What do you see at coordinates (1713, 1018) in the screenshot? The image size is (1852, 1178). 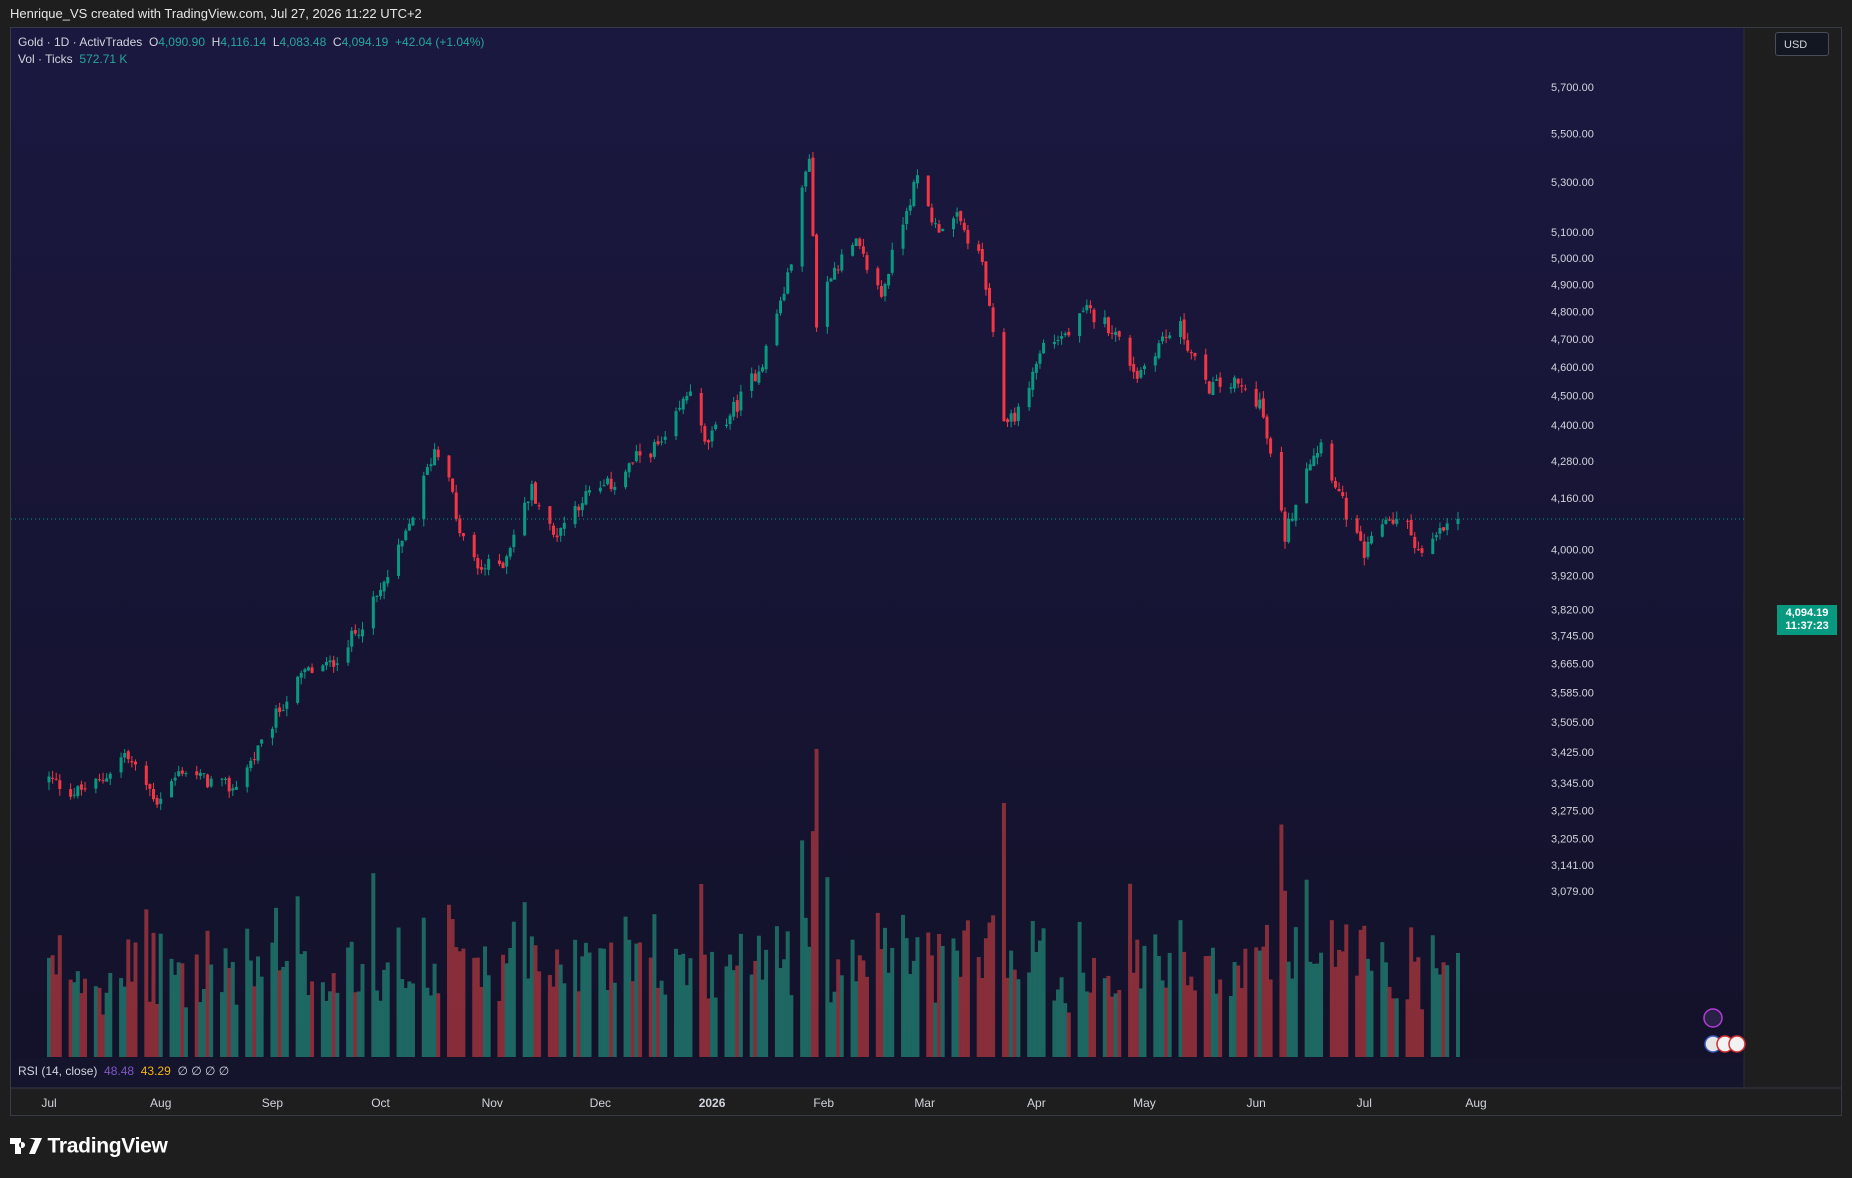 I see `lightning-event-icon` at bounding box center [1713, 1018].